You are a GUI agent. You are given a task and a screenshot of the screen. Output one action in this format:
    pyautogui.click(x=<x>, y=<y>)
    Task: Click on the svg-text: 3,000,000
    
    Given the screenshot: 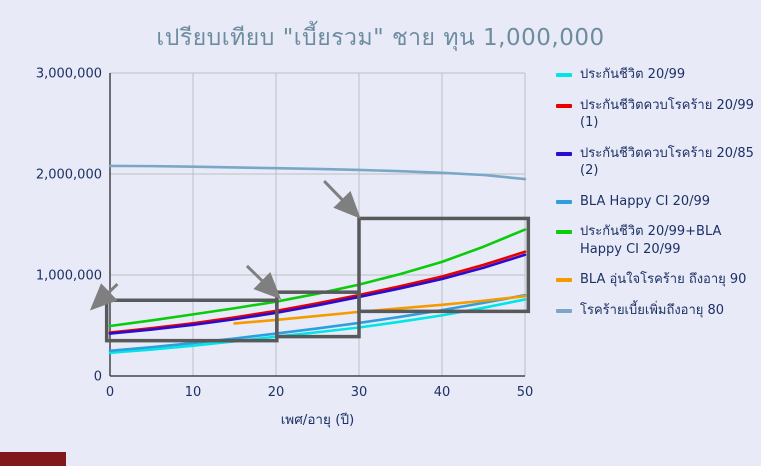 What is the action you would take?
    pyautogui.click(x=69, y=74)
    